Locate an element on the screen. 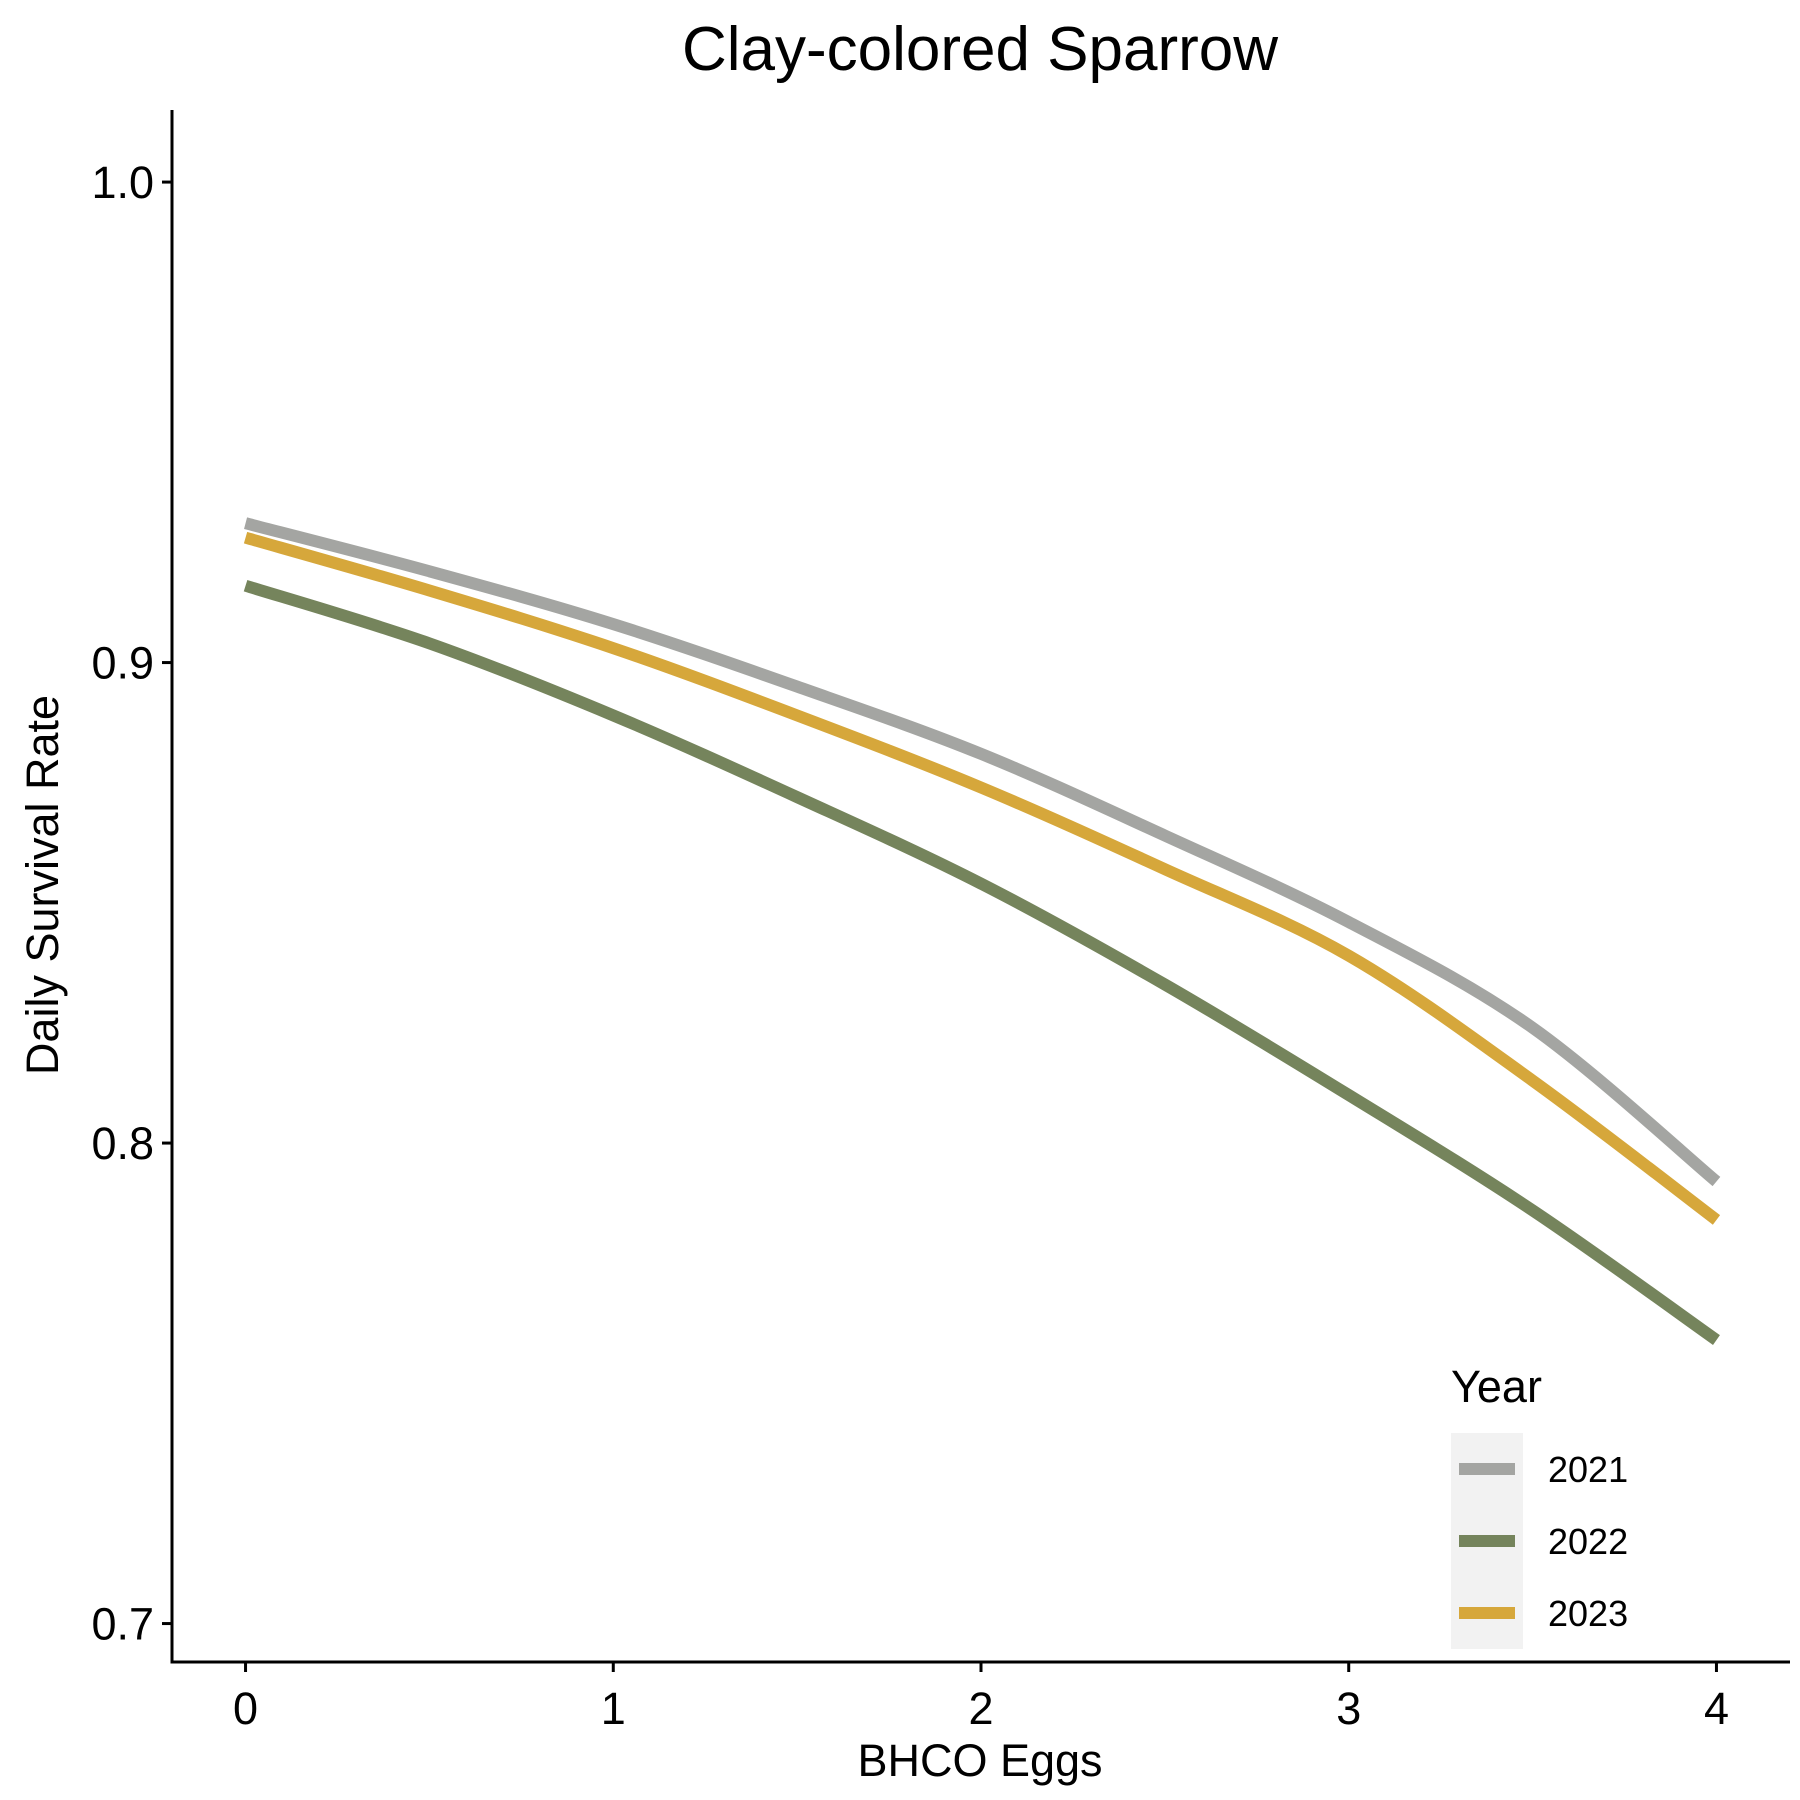 The height and width of the screenshot is (1800, 1800). y-axis-ticks: 0.7 0.8 0.9 1.0 is located at coordinates (131, 903).